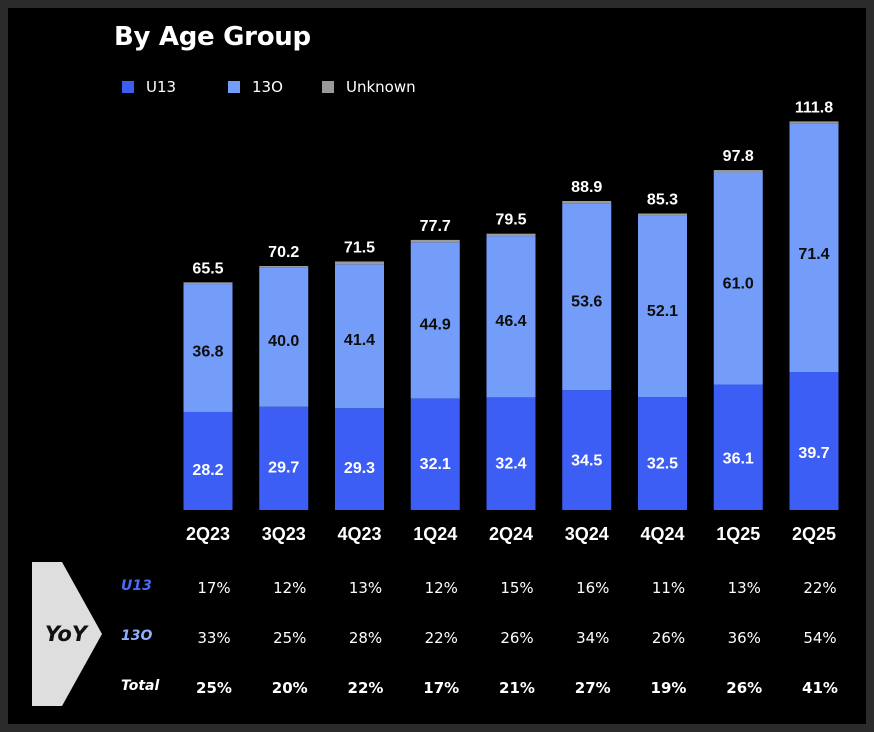  What do you see at coordinates (290, 638) in the screenshot?
I see `yoy-cell-13o-3Q23: 25%` at bounding box center [290, 638].